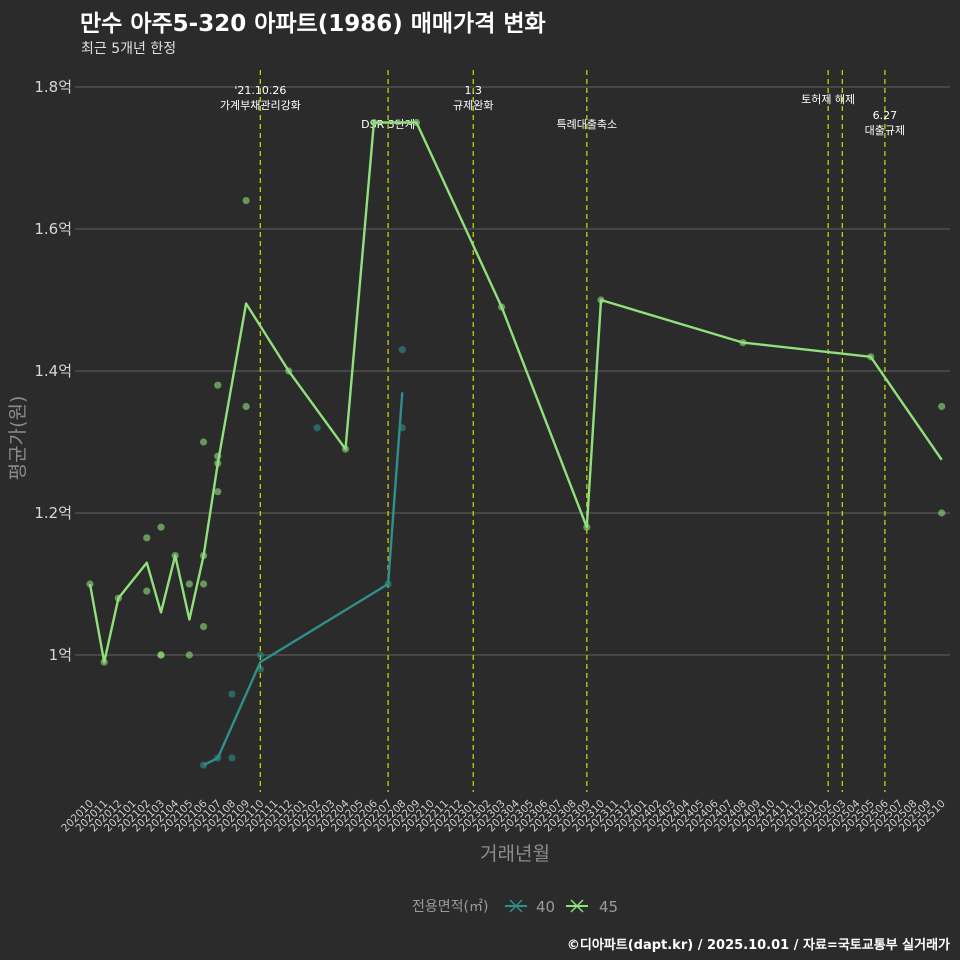 The width and height of the screenshot is (960, 960). Describe the element at coordinates (53, 513) in the screenshot. I see `y-tick-label: 1.2억` at that location.